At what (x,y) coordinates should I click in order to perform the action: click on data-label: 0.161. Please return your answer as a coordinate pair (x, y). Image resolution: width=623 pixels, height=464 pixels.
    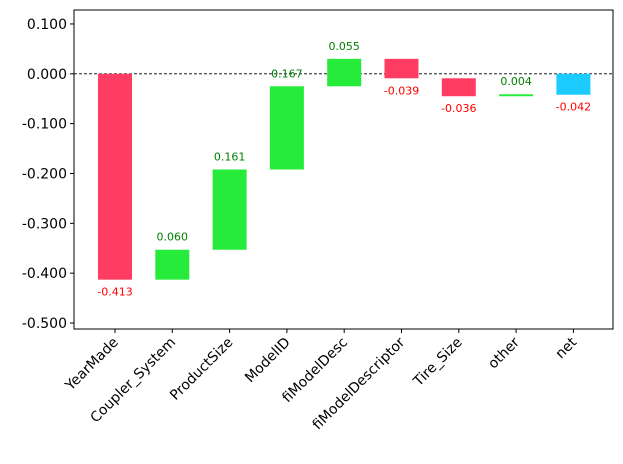
    Looking at the image, I should click on (230, 157).